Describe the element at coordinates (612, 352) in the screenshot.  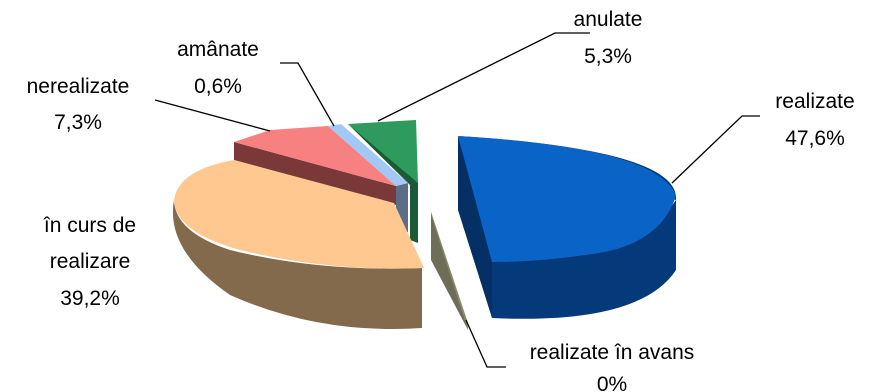
I see `label-realizate-in-avans-name: realizate în avans` at that location.